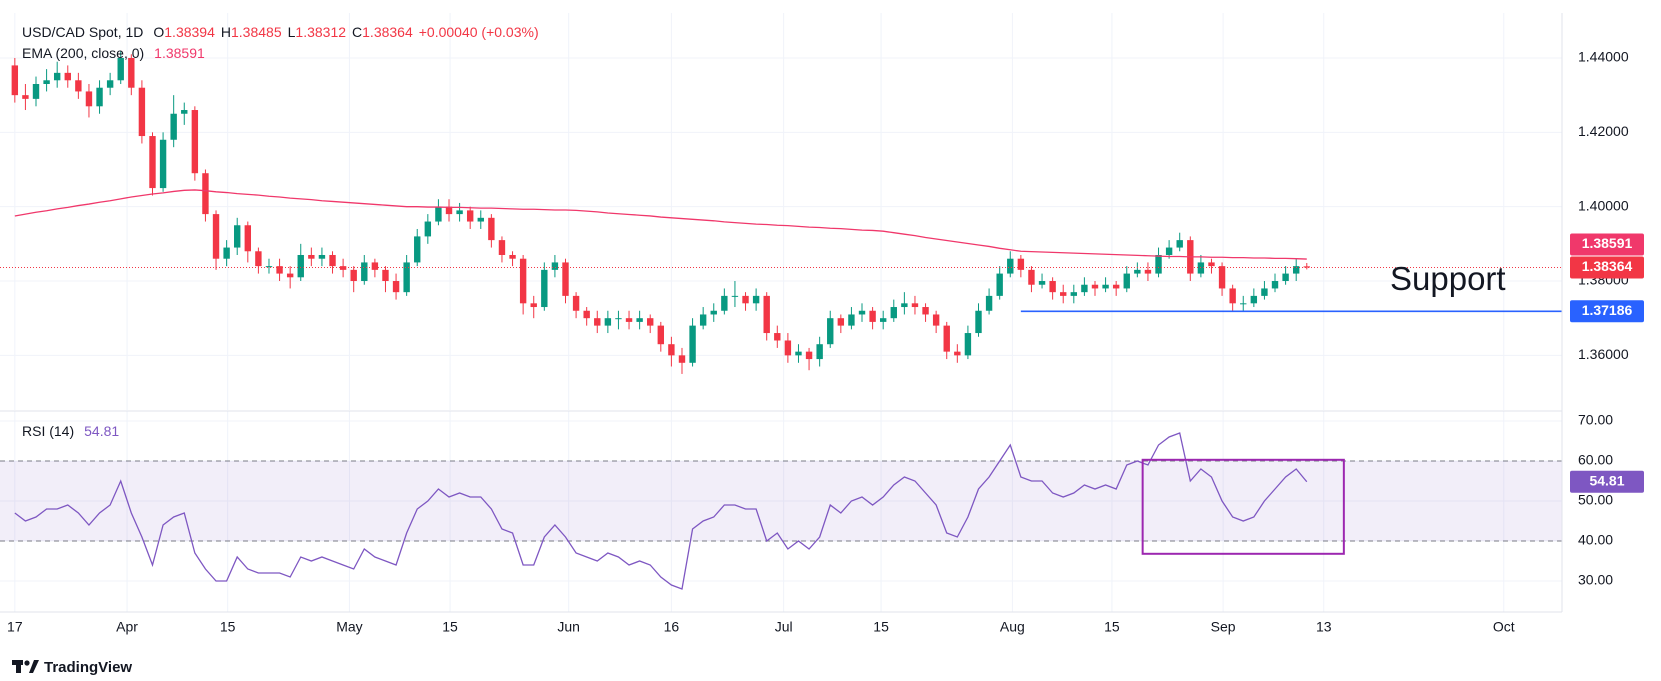  What do you see at coordinates (101, 431) in the screenshot?
I see `rsi-value: 54.81` at bounding box center [101, 431].